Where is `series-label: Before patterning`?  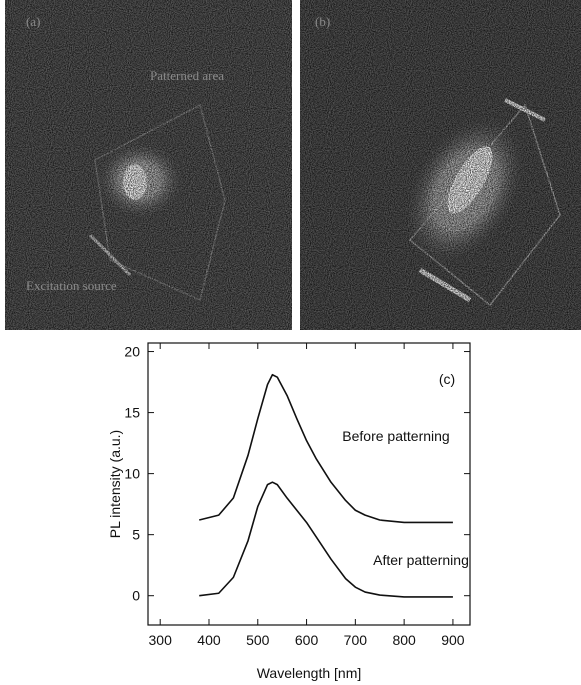 series-label: Before patterning is located at coordinates (395, 436).